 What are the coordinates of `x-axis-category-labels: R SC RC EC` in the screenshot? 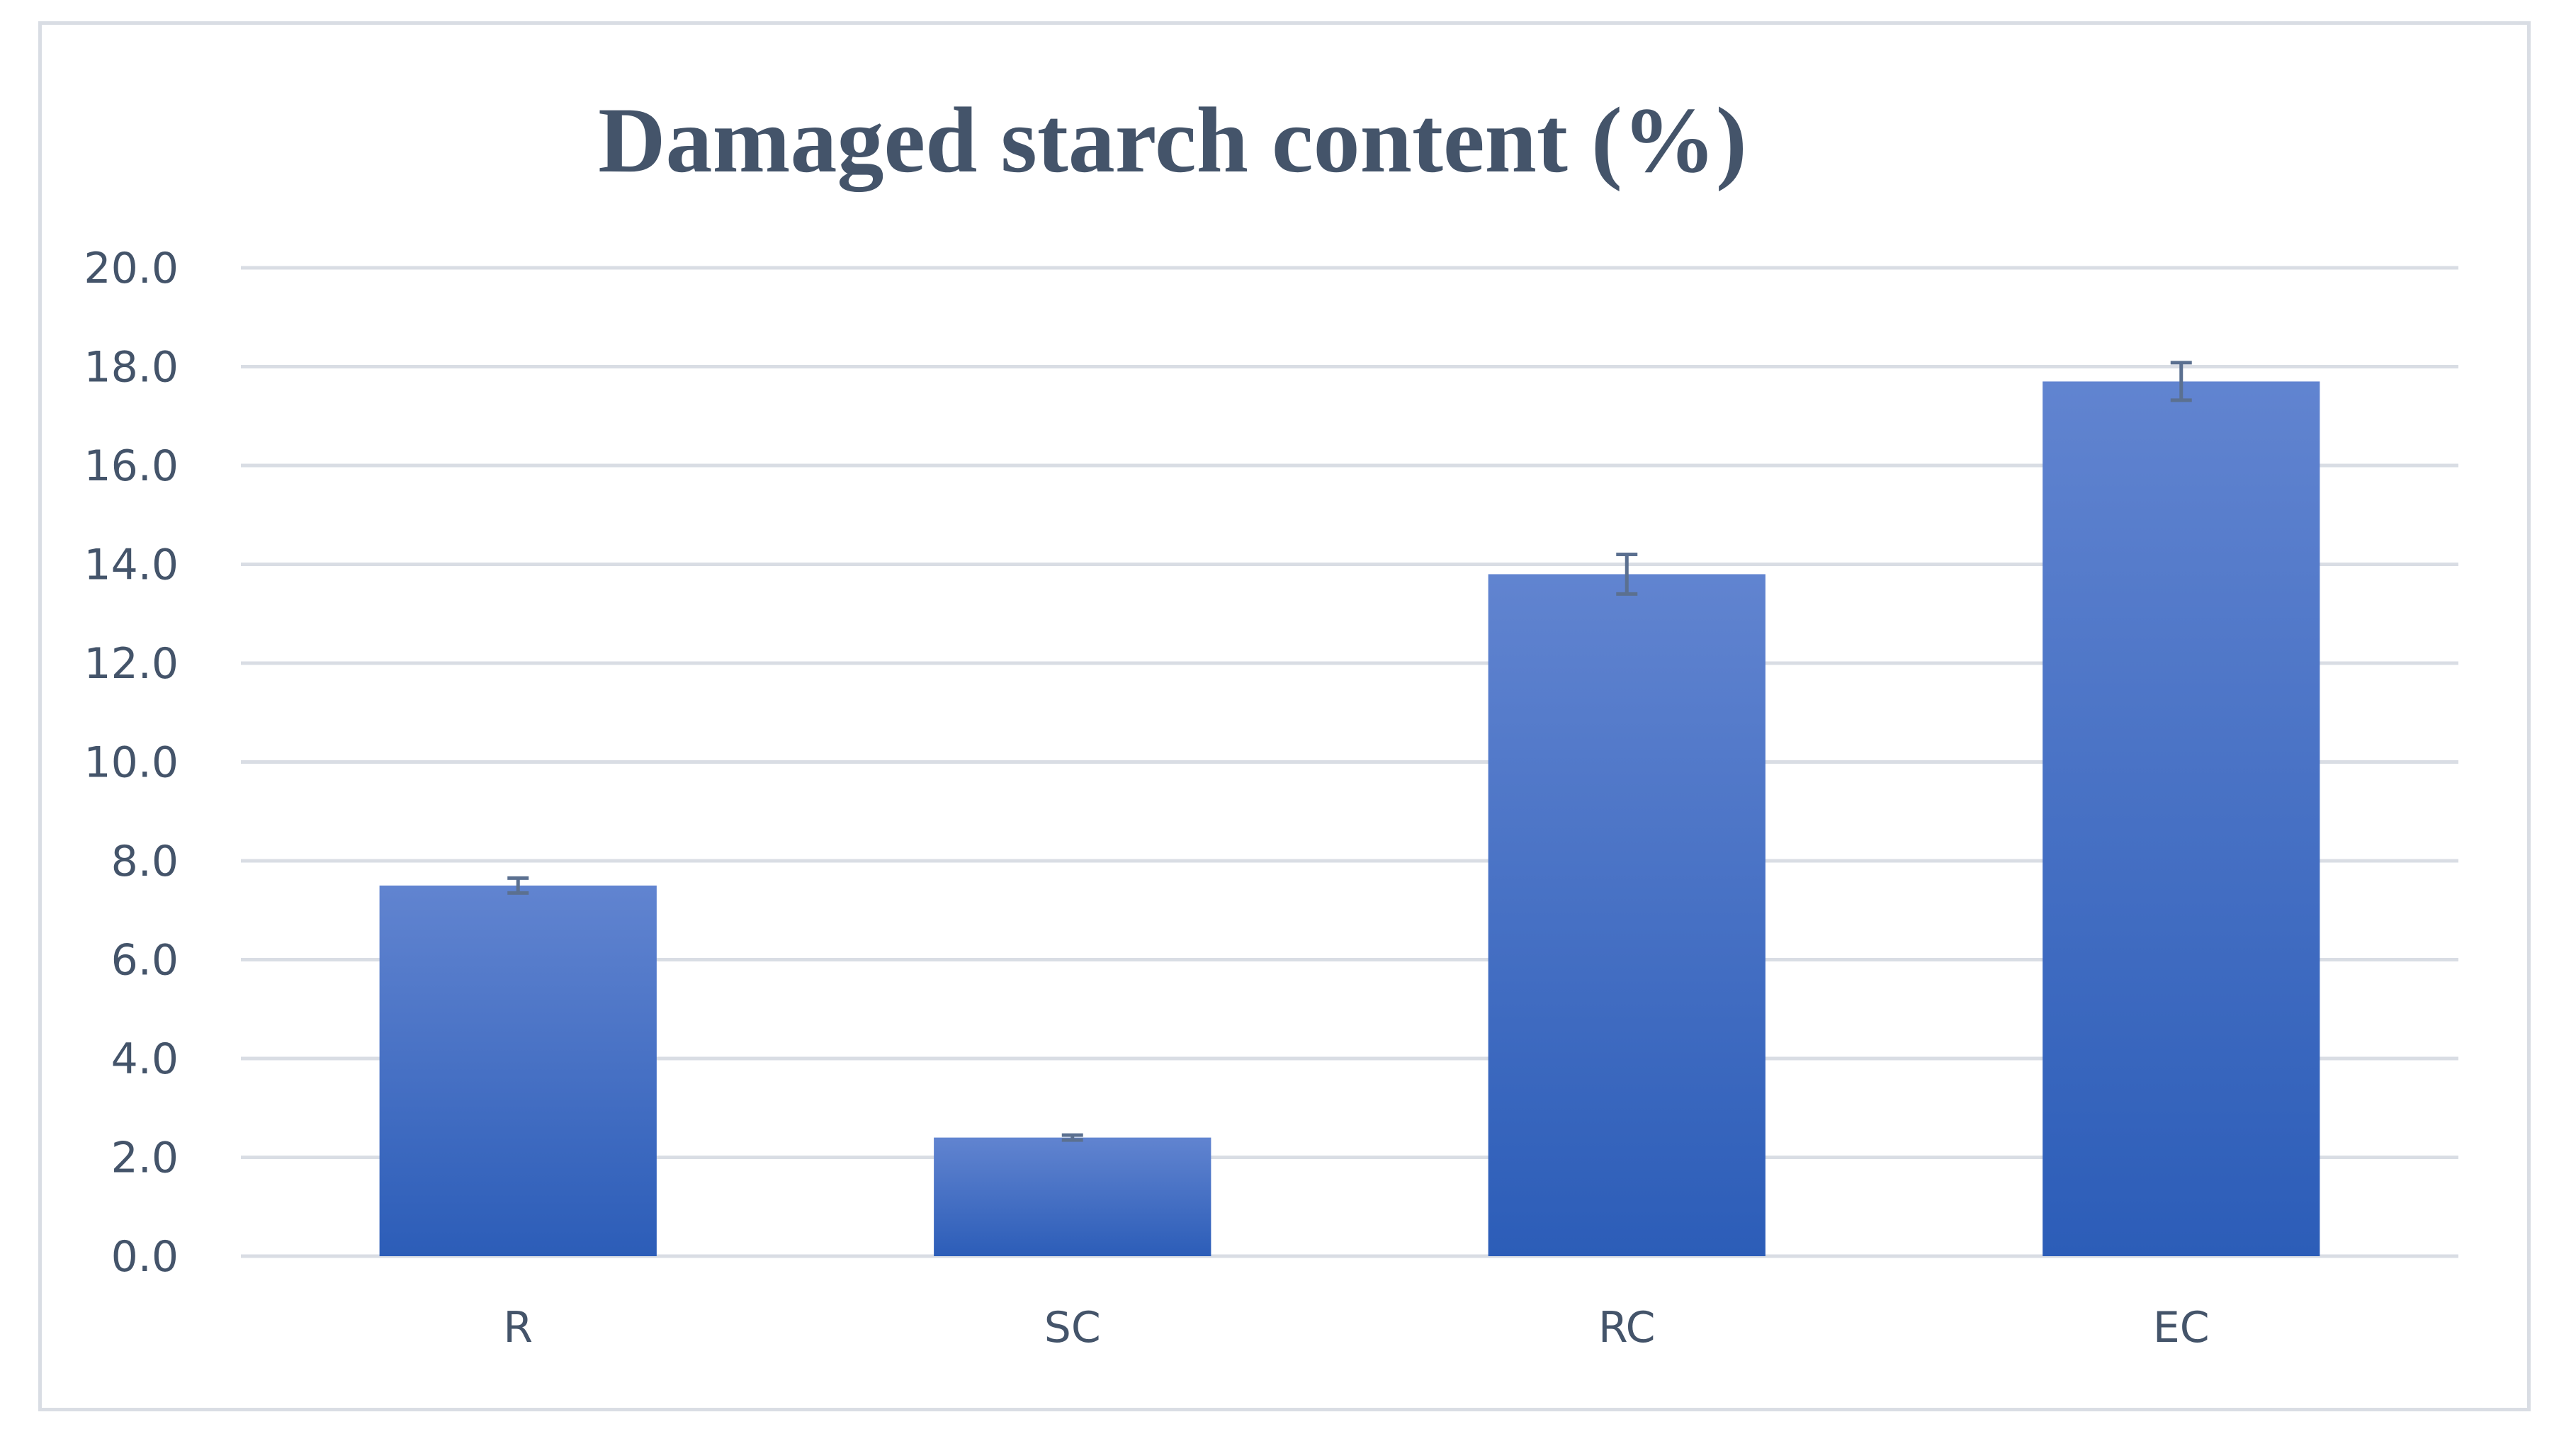 It's located at (1356, 1328).